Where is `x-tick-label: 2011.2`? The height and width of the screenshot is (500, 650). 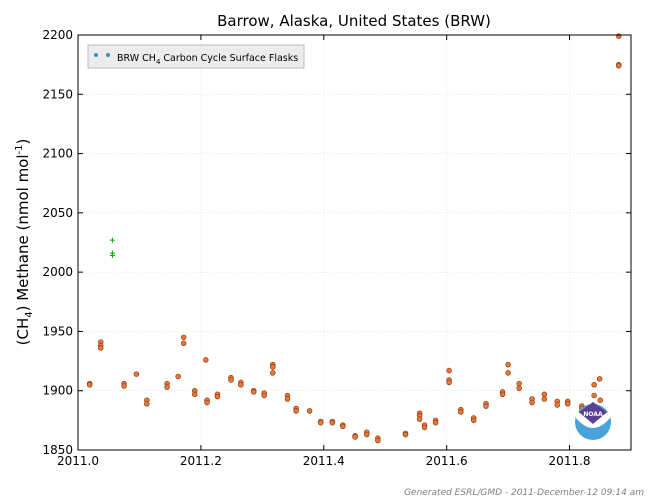 x-tick-label: 2011.2 is located at coordinates (201, 461).